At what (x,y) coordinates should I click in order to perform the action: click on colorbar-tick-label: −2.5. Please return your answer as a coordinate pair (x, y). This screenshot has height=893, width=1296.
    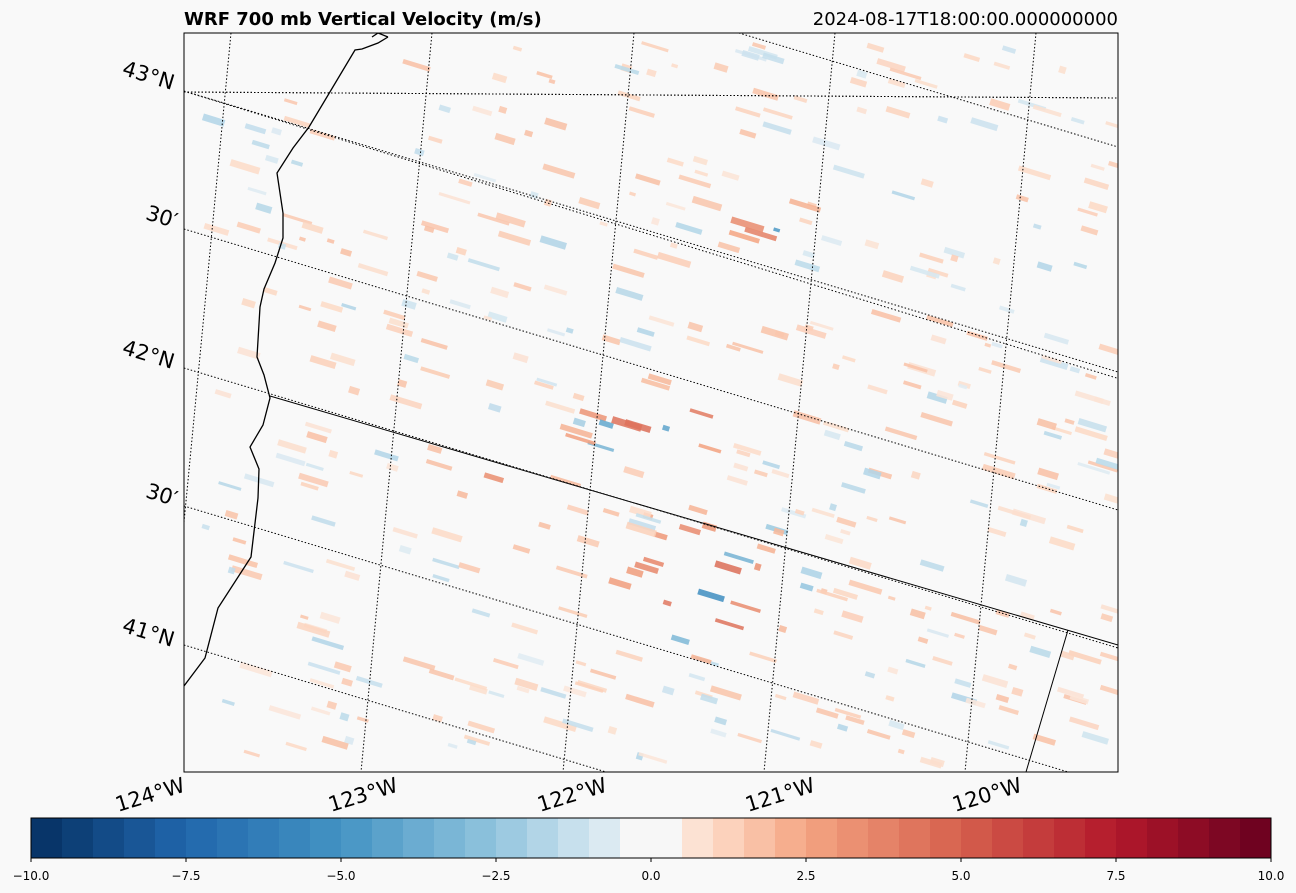
    Looking at the image, I should click on (495, 876).